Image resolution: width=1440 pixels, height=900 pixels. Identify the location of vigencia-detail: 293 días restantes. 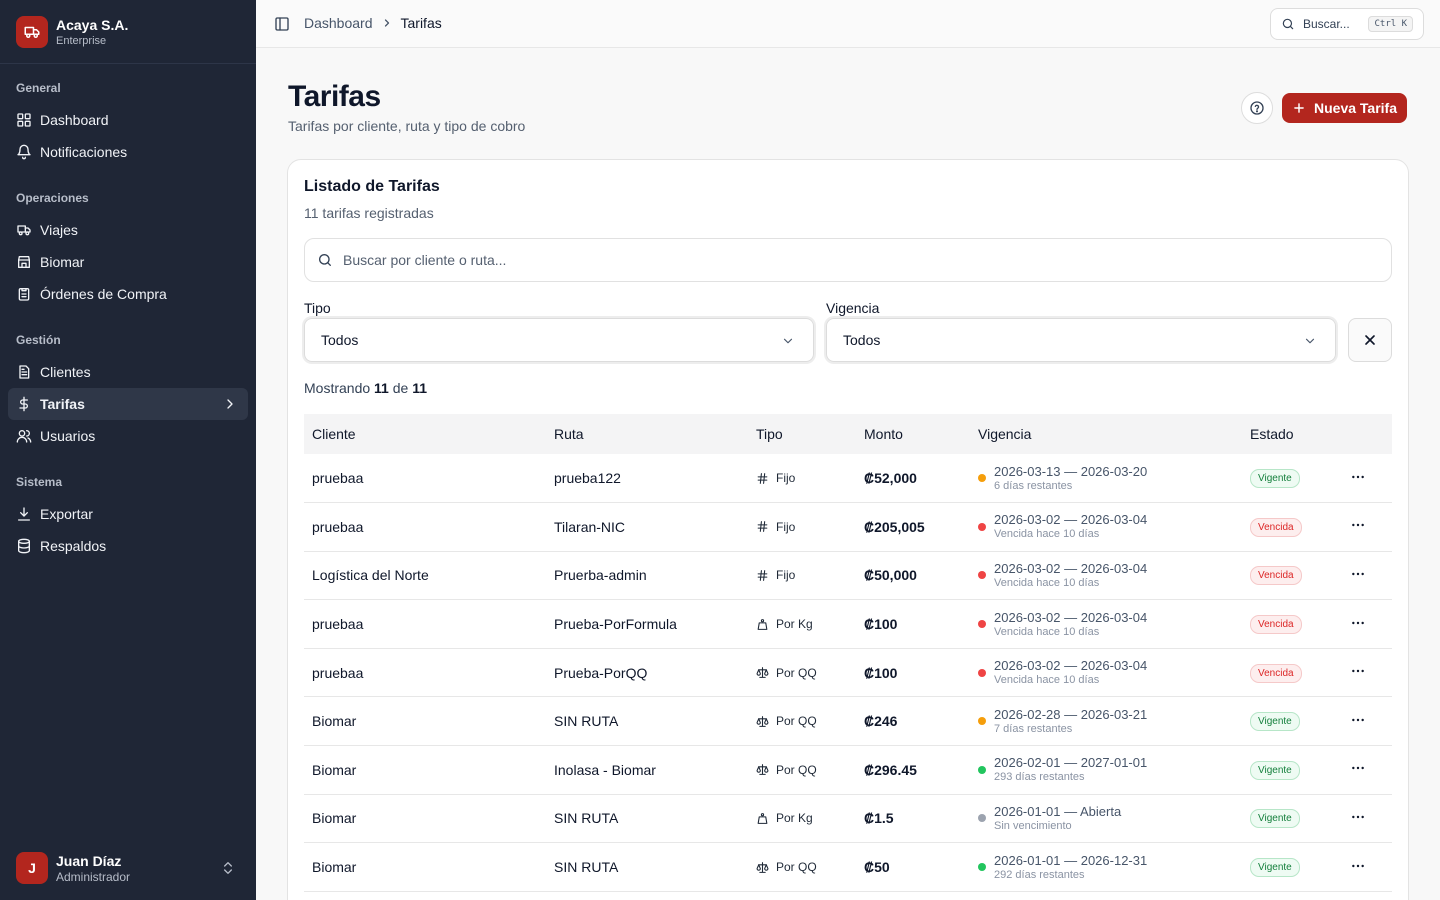
(1039, 777).